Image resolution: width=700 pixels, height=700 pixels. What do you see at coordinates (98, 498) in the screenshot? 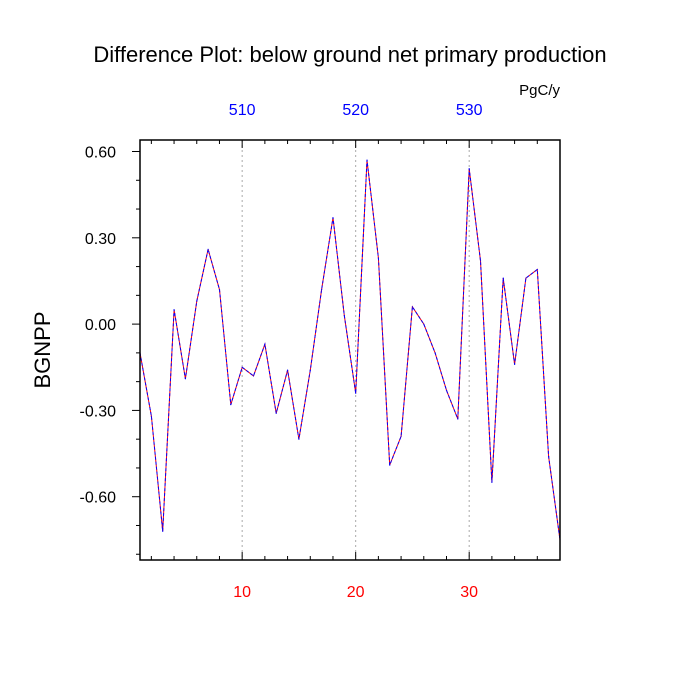
I see `y-tick-label: -0.60` at bounding box center [98, 498].